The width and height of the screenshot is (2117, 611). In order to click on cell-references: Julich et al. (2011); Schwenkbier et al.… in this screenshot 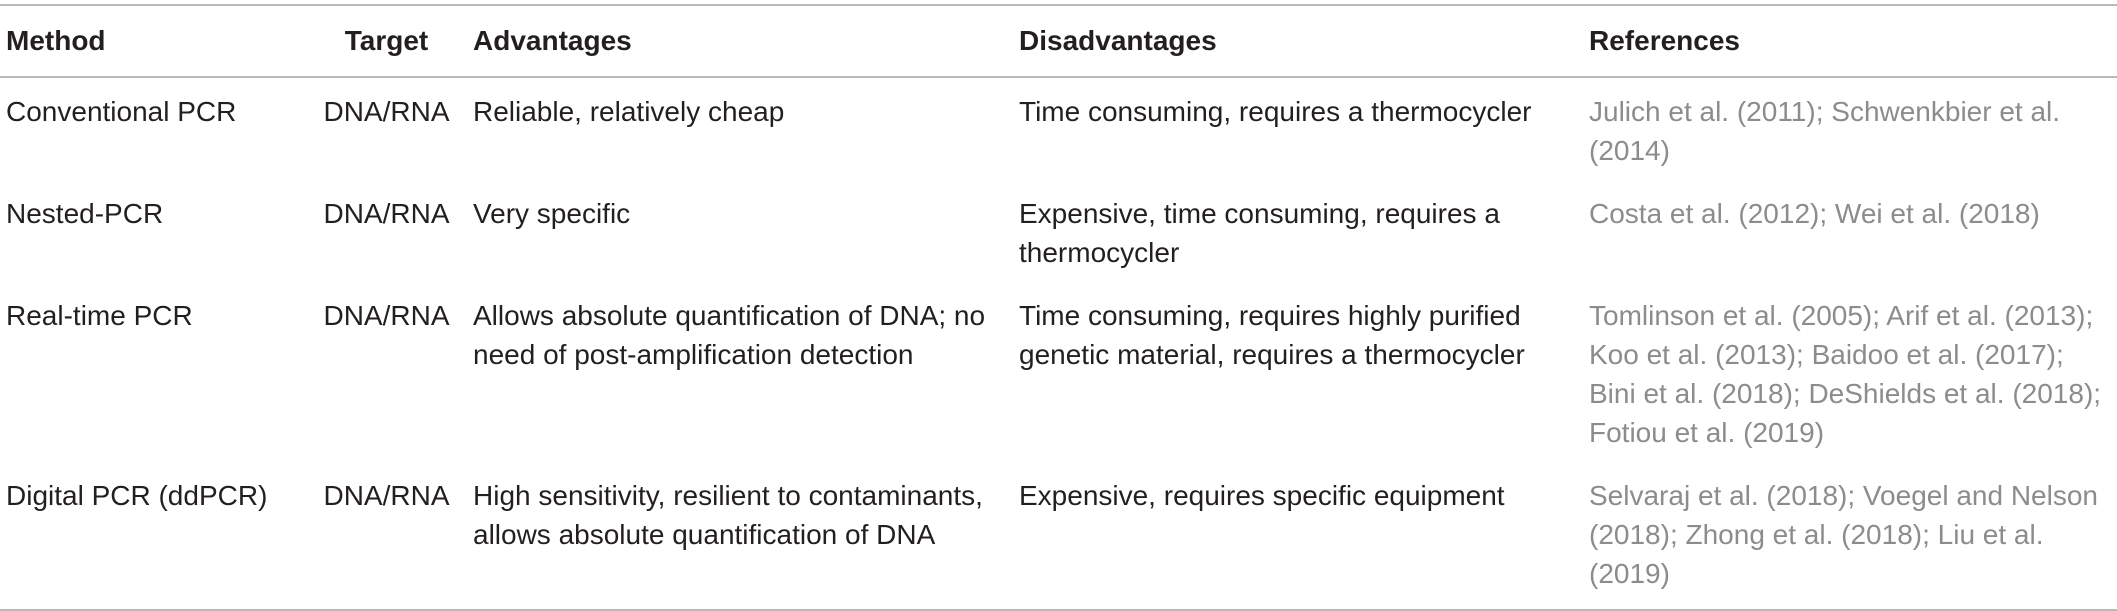, I will do `click(1825, 131)`.